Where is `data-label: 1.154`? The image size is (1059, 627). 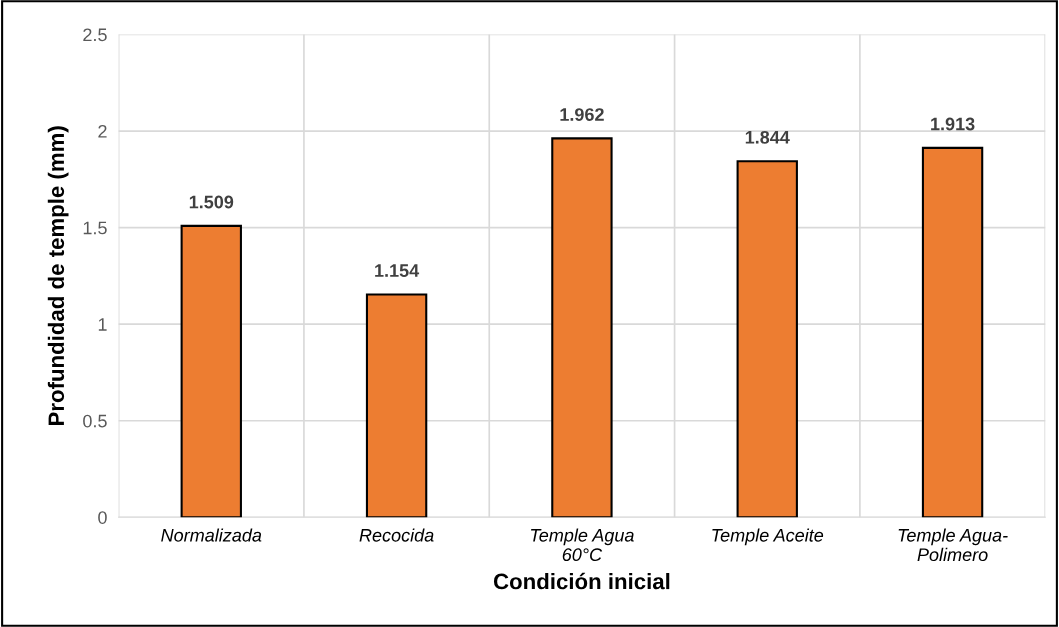
data-label: 1.154 is located at coordinates (397, 270).